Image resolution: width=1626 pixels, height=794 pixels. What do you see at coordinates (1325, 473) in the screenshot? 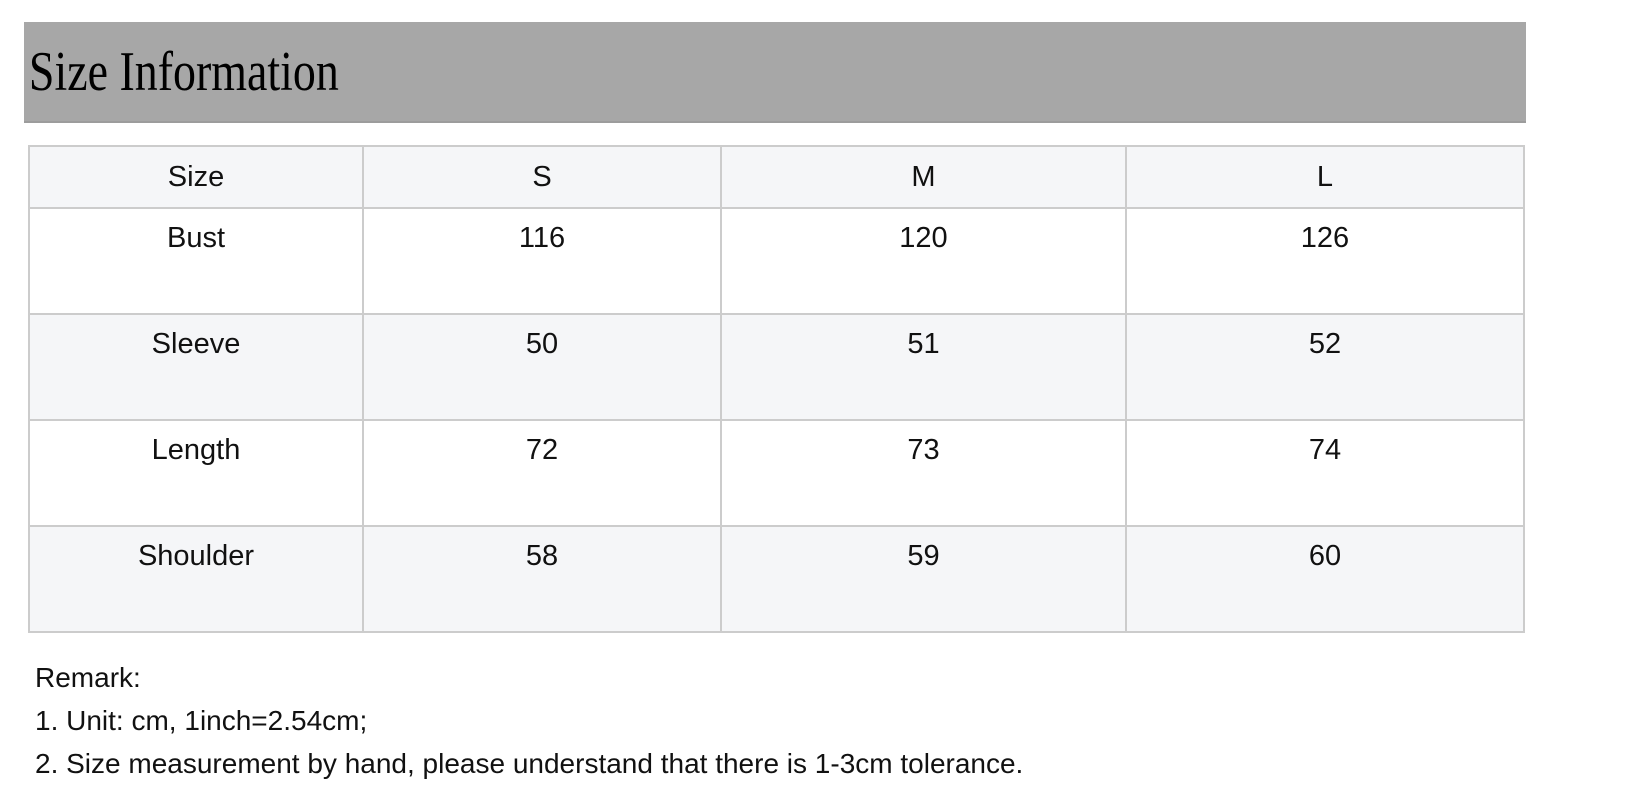
I see `length-value-l: 74` at bounding box center [1325, 473].